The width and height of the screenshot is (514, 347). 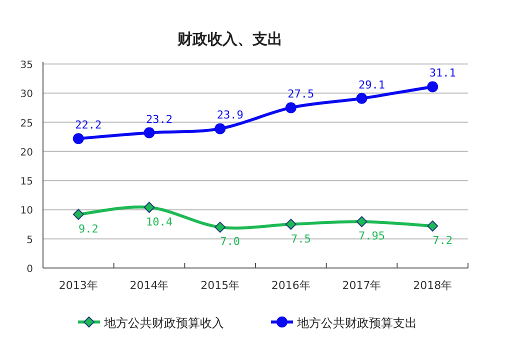 I want to click on legend-label: 地方公共财政预算收入, so click(x=163, y=323).